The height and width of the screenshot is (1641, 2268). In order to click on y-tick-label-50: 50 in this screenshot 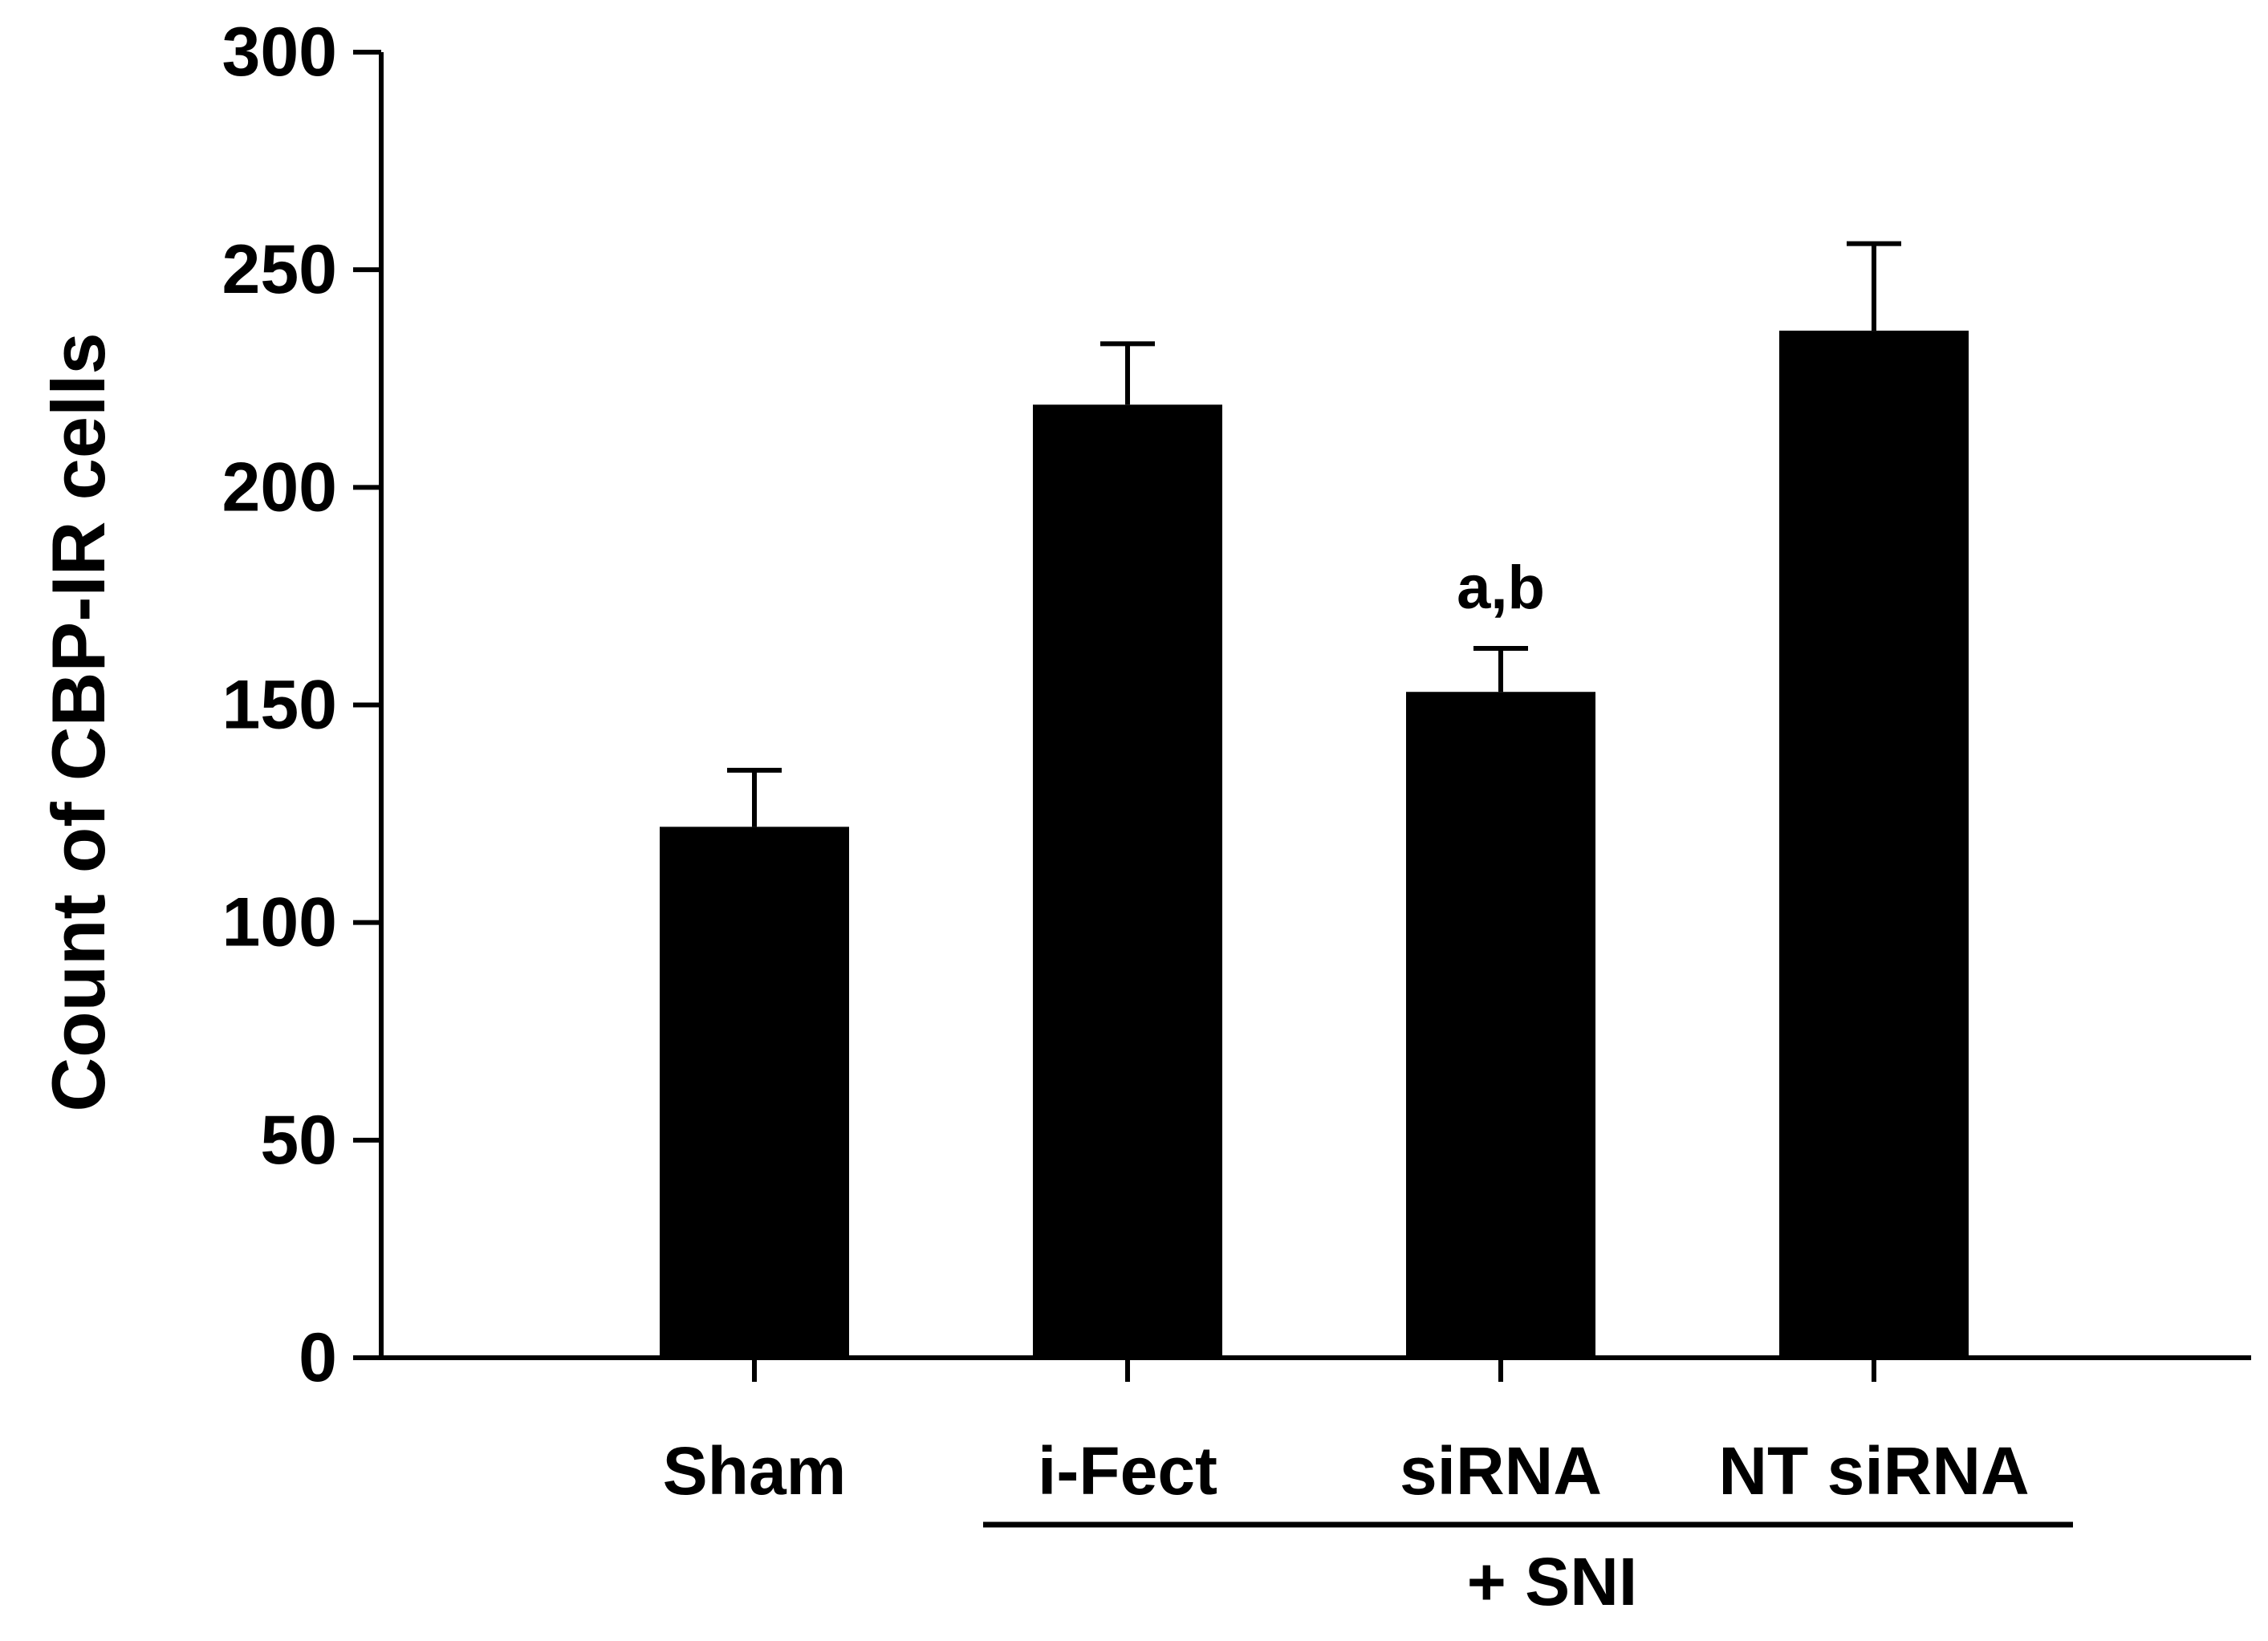, I will do `click(298, 1140)`.